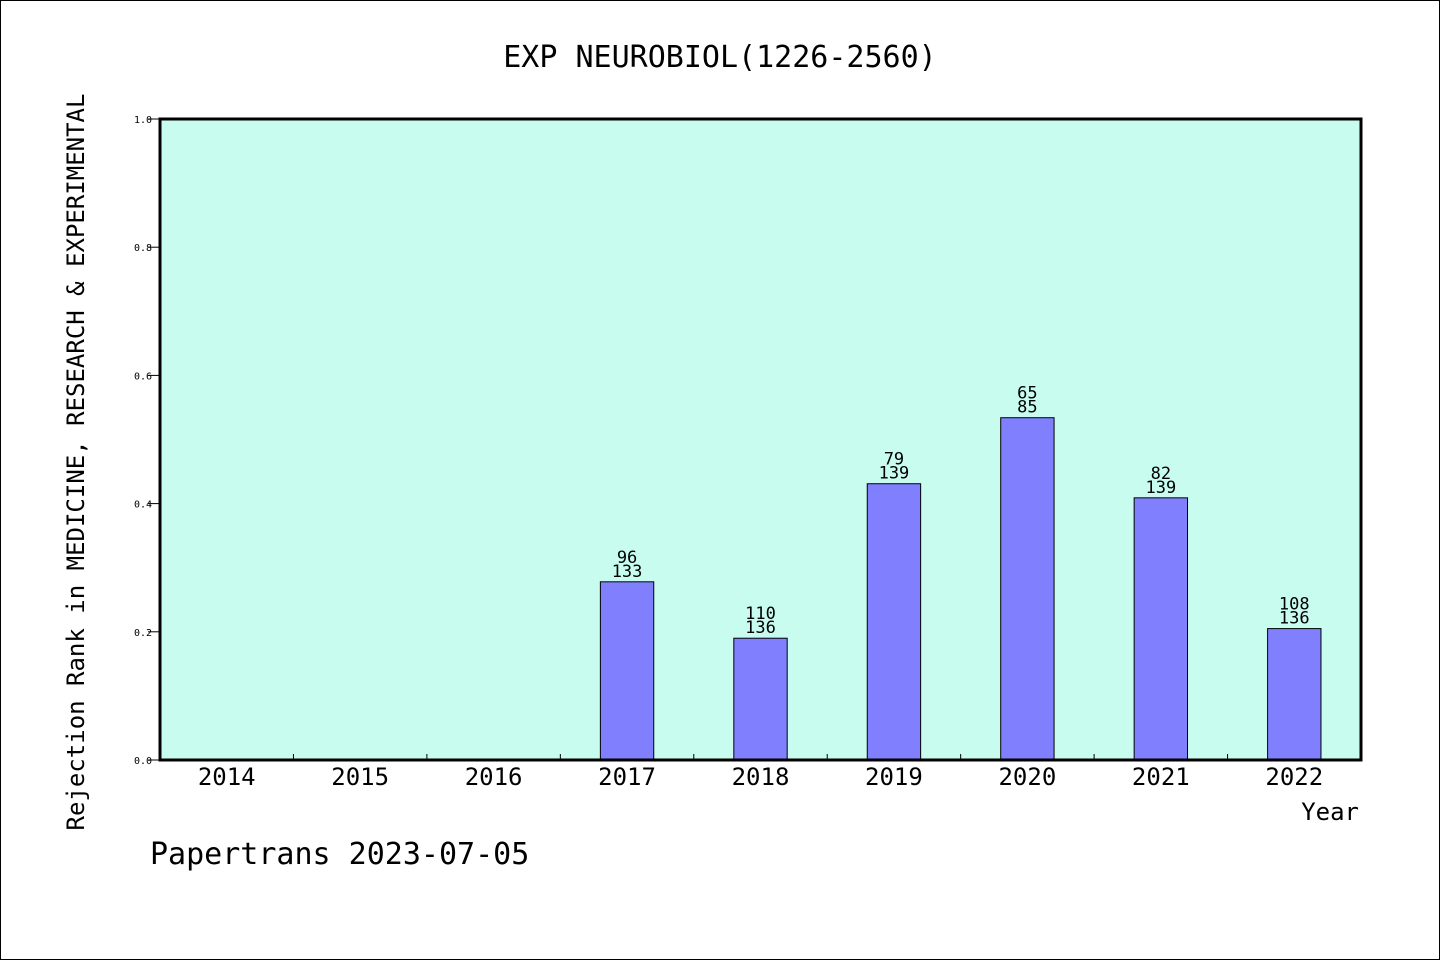 The height and width of the screenshot is (960, 1440). What do you see at coordinates (627, 671) in the screenshot?
I see `bar-2017` at bounding box center [627, 671].